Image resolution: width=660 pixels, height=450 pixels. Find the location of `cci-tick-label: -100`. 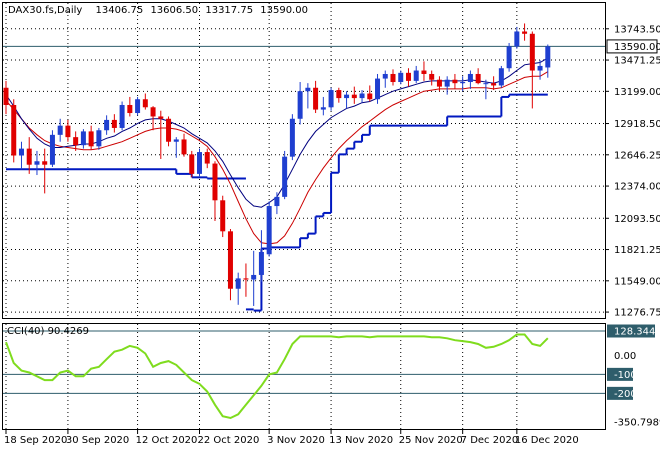

cci-tick-label: -100 is located at coordinates (625, 375).